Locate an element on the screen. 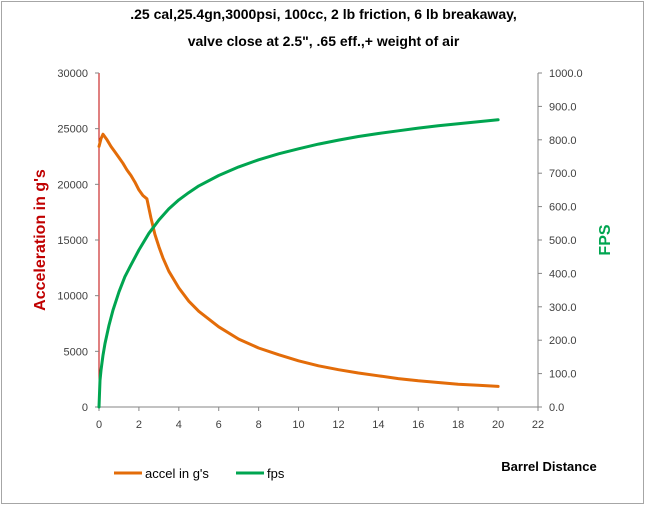  right-y-tick-label: 900.0 is located at coordinates (563, 107).